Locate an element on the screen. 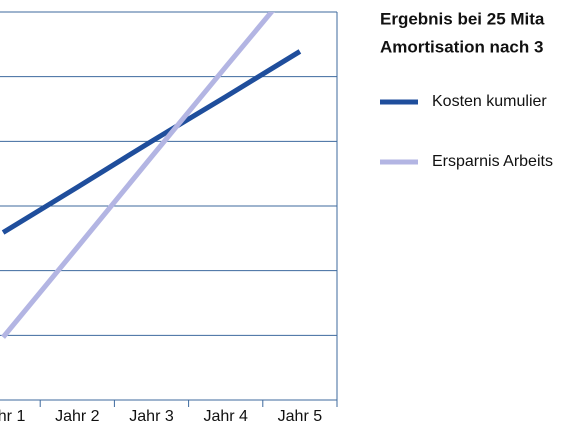 Image resolution: width=576 pixels, height=432 pixels. x-tick-label: Jahr 2 is located at coordinates (77, 416).